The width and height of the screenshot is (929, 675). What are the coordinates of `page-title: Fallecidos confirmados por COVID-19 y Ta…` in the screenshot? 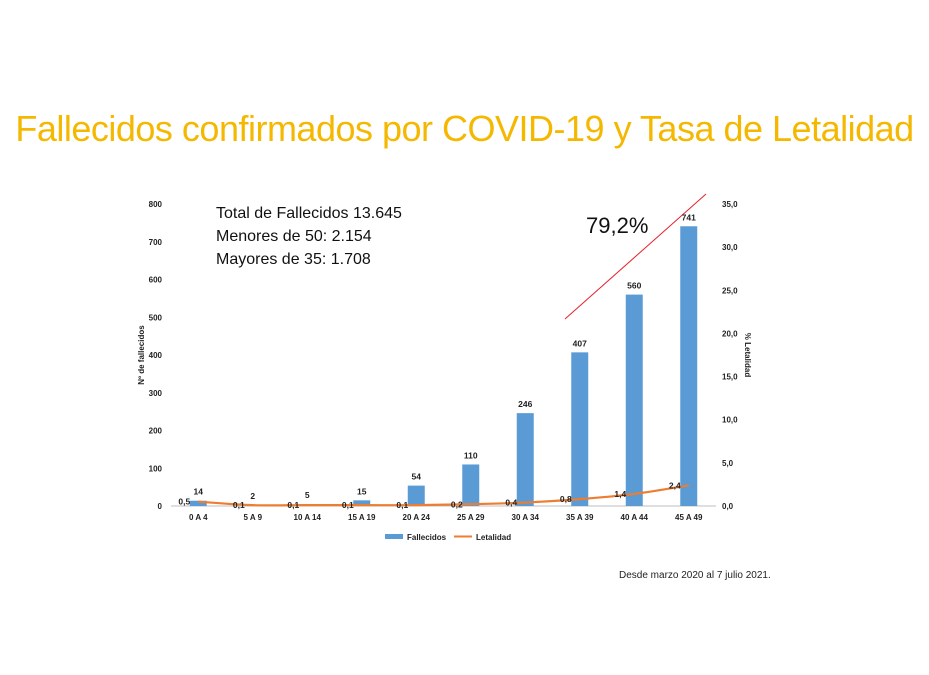 It's located at (464, 128).